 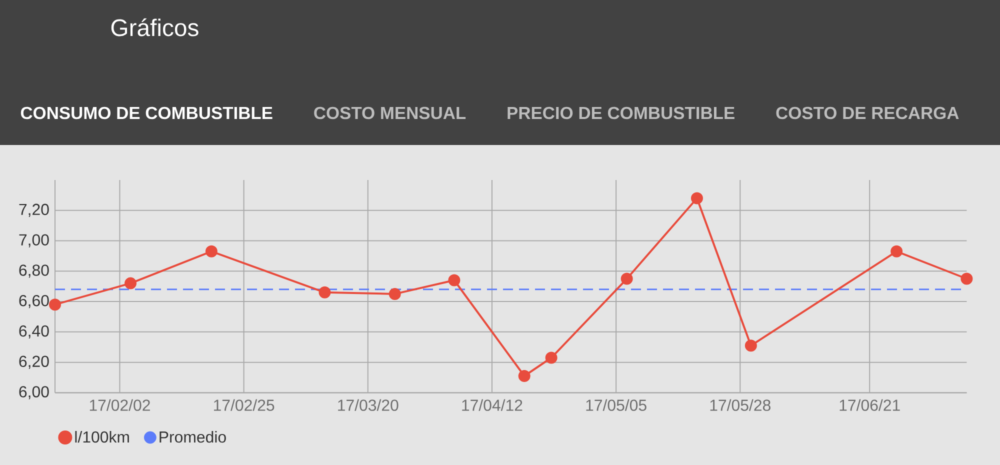 I want to click on x-tick-label: 17/05/28, so click(x=740, y=405).